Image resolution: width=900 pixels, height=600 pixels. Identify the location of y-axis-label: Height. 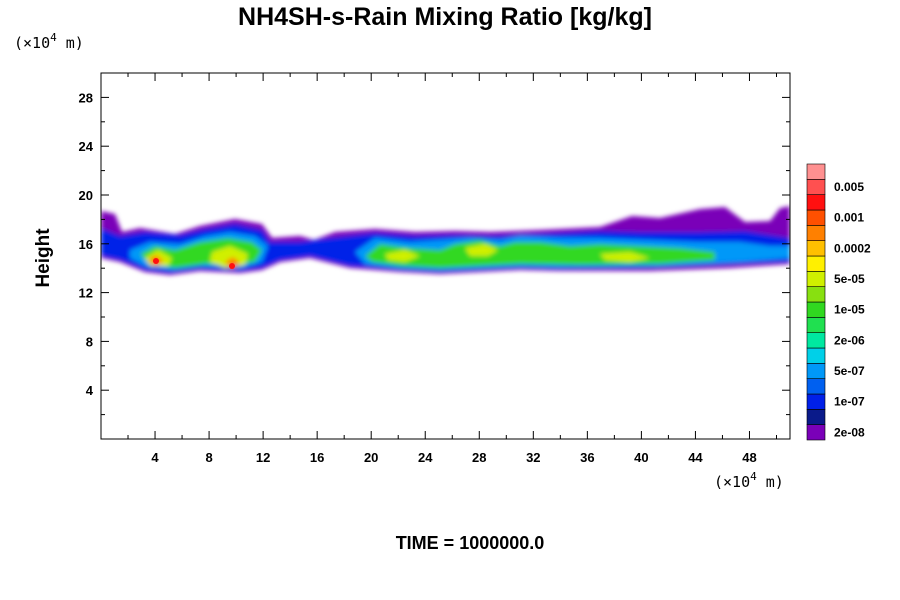
(43, 258).